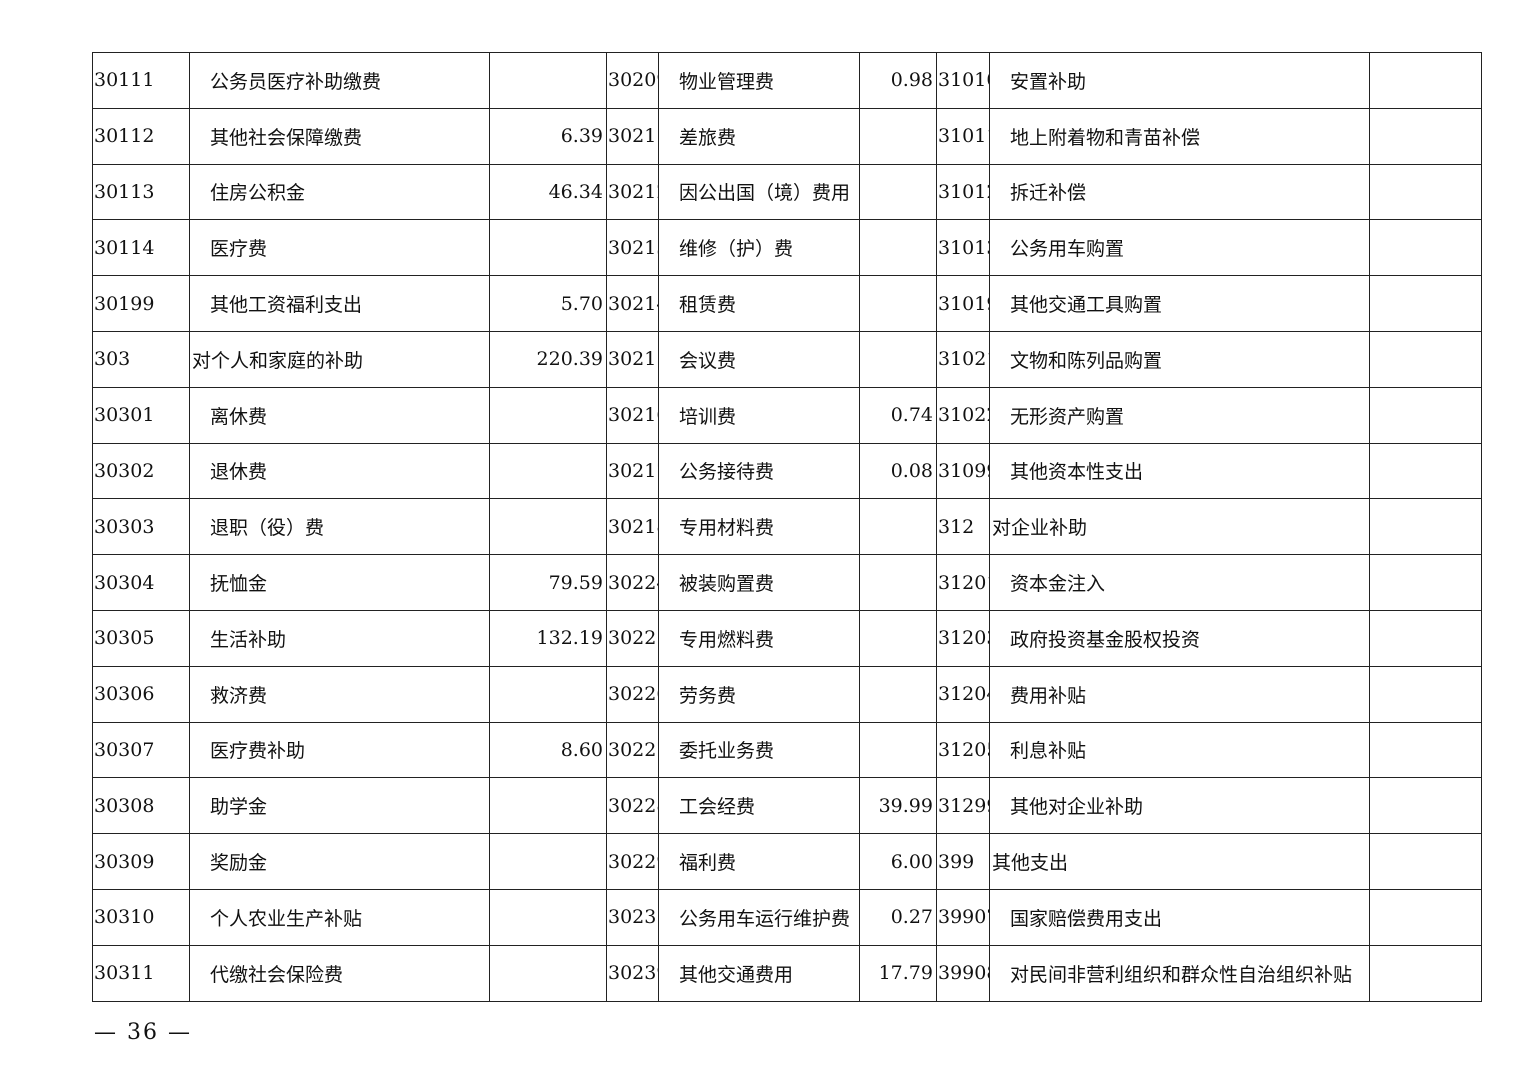 The width and height of the screenshot is (1520, 1074). What do you see at coordinates (963, 861) in the screenshot?
I see `cell-code: 399` at bounding box center [963, 861].